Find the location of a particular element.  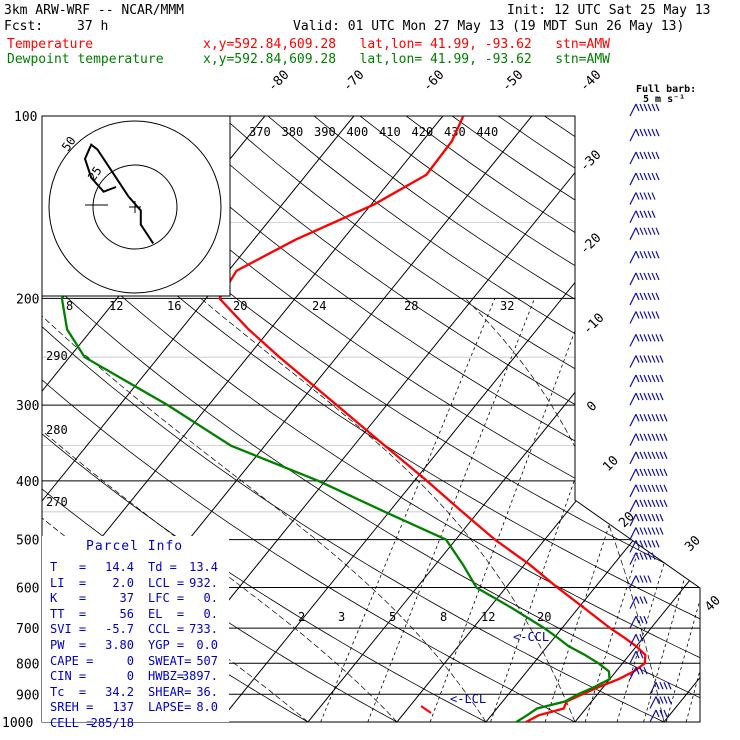

mixing-ratio-label: 32 is located at coordinates (507, 306).